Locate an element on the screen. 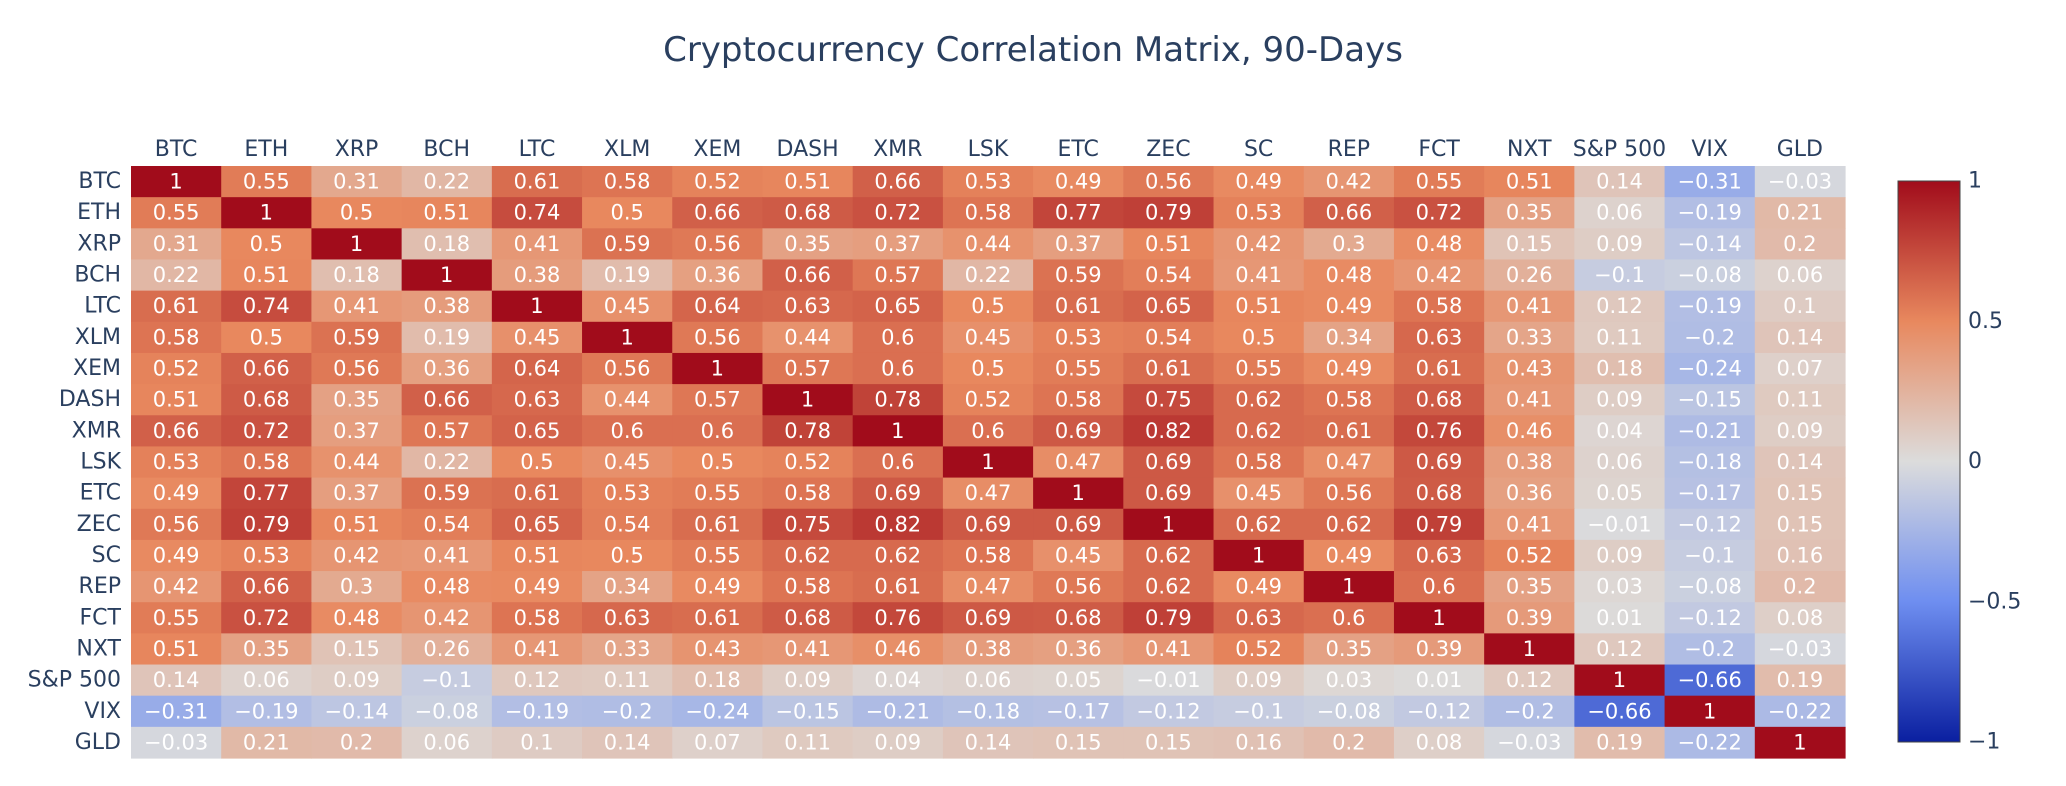 This screenshot has width=2066, height=786. cell-label-5-5: 1 is located at coordinates (626, 337).